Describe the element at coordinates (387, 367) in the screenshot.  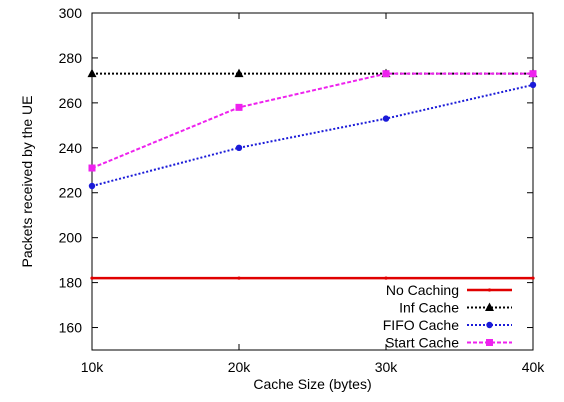
I see `x-tick-label: 30k` at that location.